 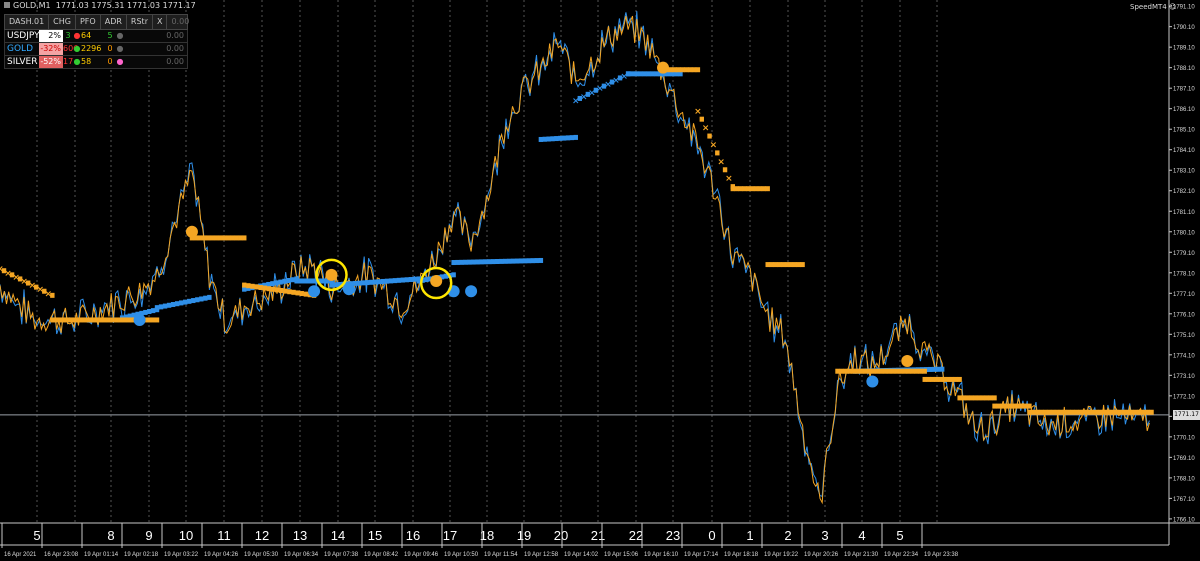 What do you see at coordinates (413, 535) in the screenshot?
I see `hour-label: 16` at bounding box center [413, 535].